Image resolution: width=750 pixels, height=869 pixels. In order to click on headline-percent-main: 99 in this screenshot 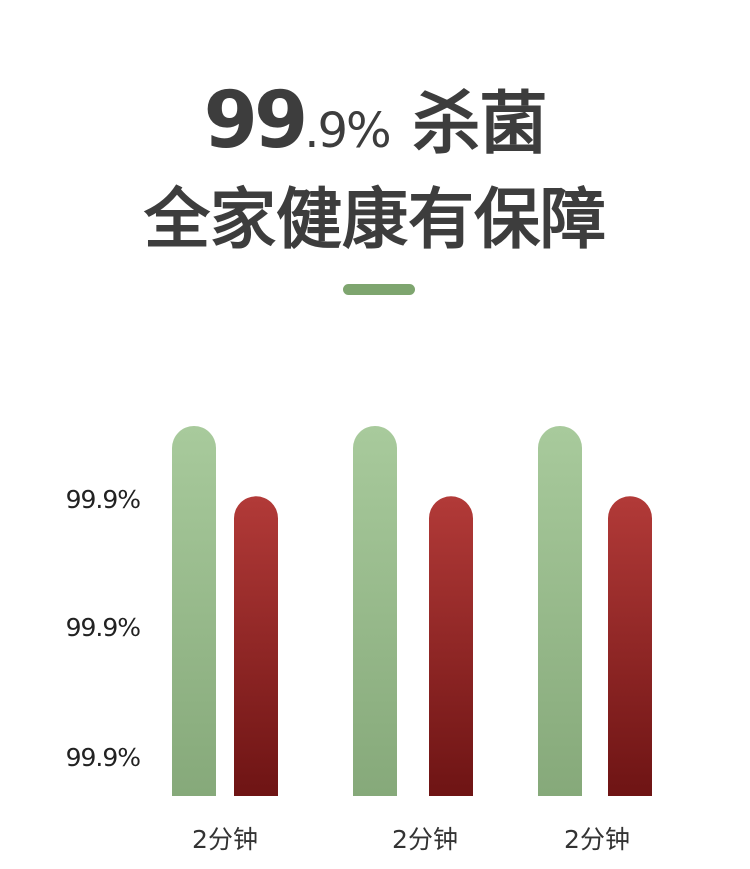, I will do `click(256, 121)`.